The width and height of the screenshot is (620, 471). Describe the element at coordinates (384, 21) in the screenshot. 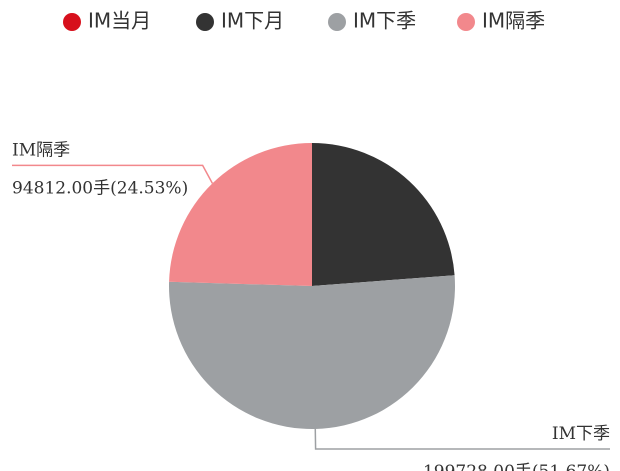

I see `legend-label: IM下季` at that location.